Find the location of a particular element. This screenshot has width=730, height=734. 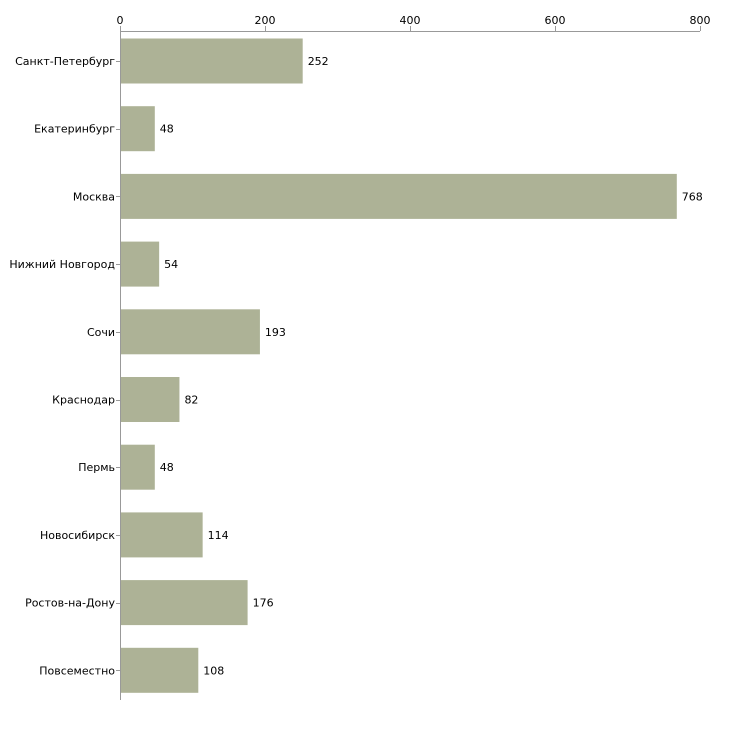

x-tick-label: 200 is located at coordinates (265, 20).